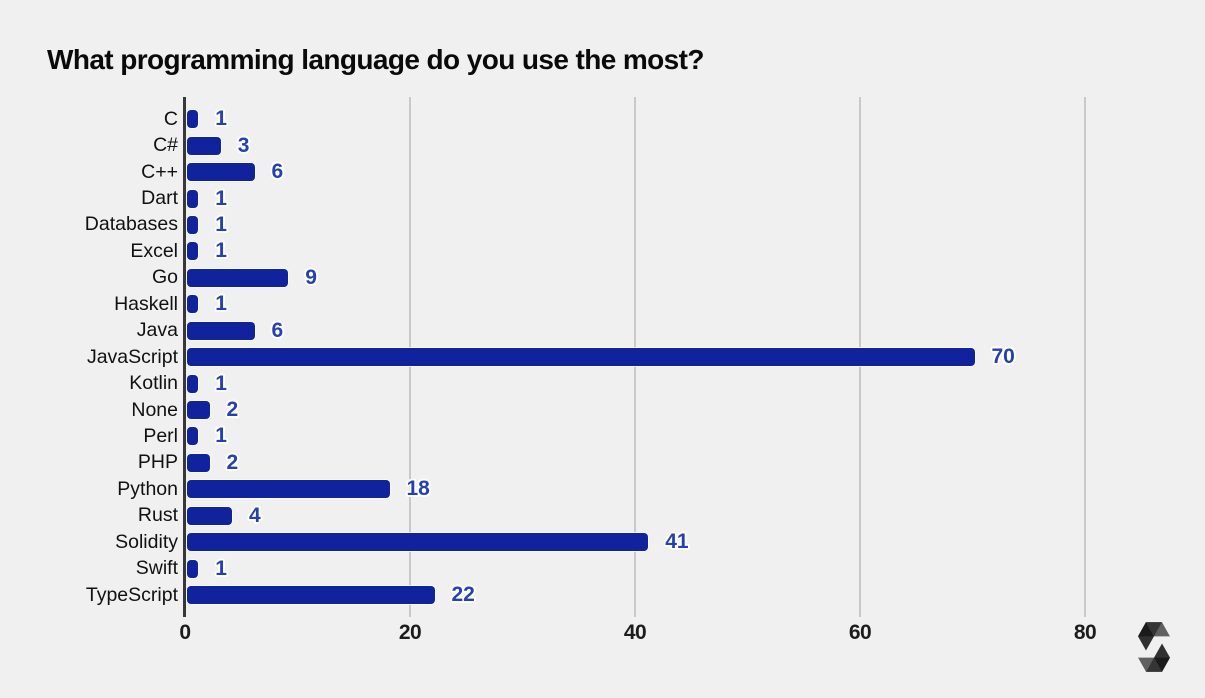 This screenshot has height=698, width=1205. What do you see at coordinates (635, 632) in the screenshot?
I see `x-tick-label-40: 40` at bounding box center [635, 632].